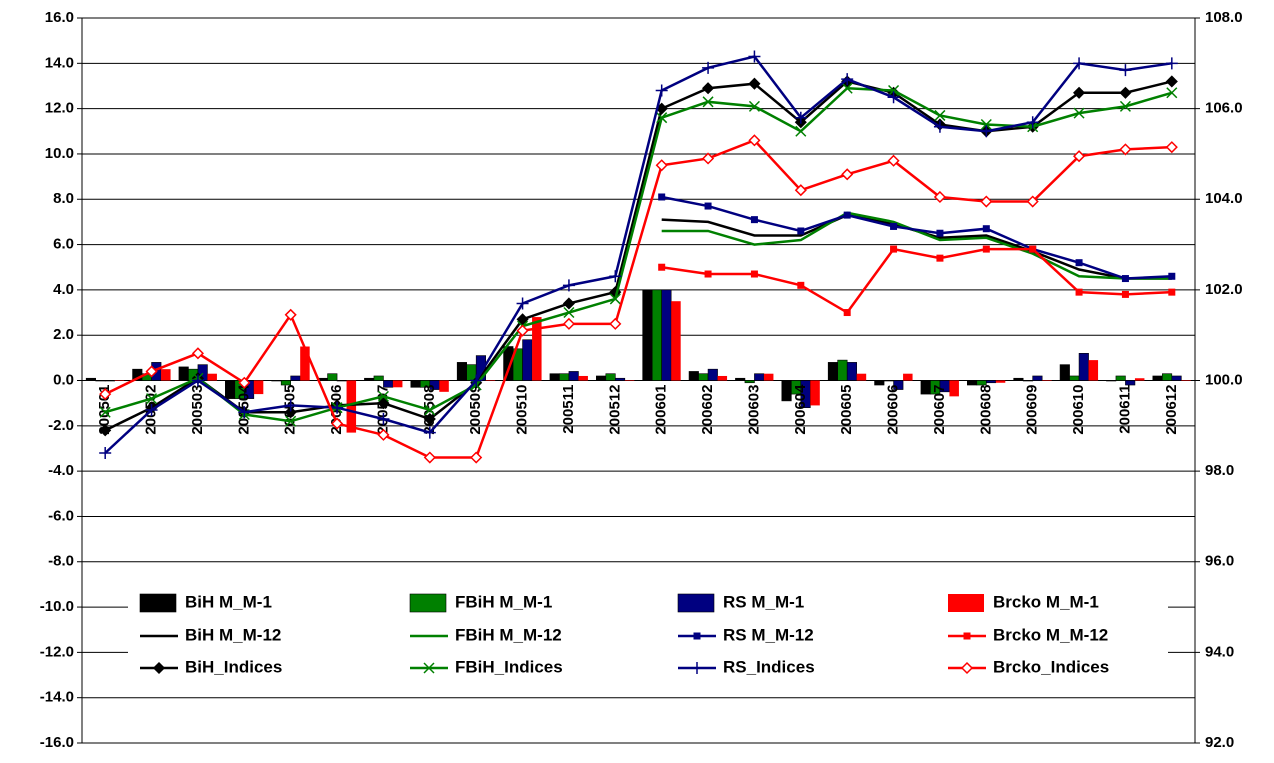 This screenshot has height=763, width=1274. Describe the element at coordinates (648, 639) in the screenshot. I see `legend-box` at that location.